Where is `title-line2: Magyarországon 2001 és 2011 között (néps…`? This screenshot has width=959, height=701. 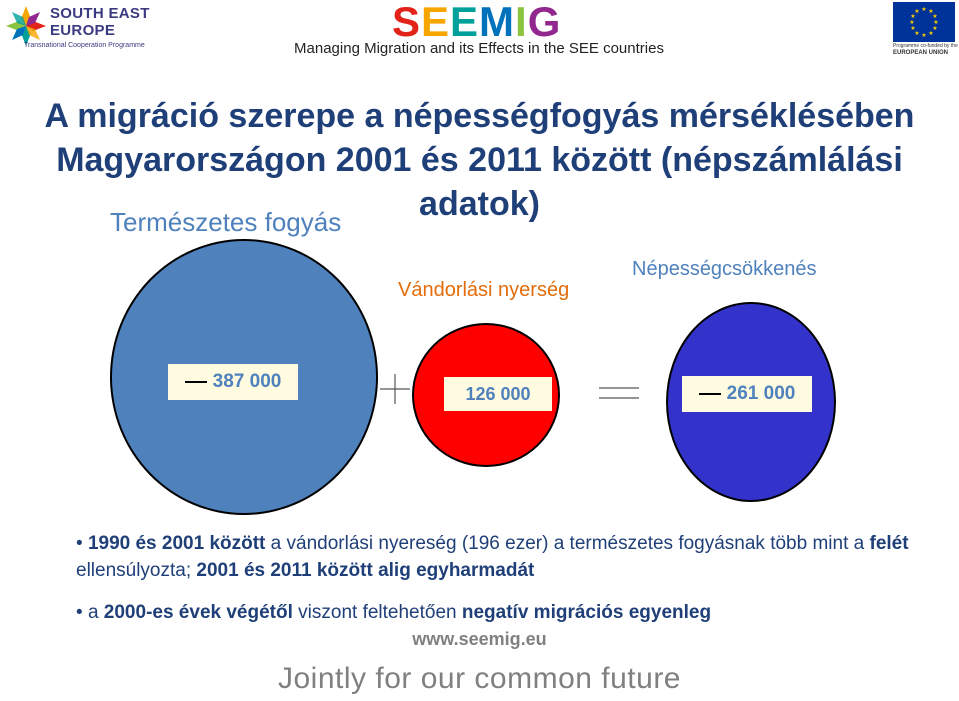 title-line2: Magyarországon 2001 és 2011 között (néps… is located at coordinates (479, 182).